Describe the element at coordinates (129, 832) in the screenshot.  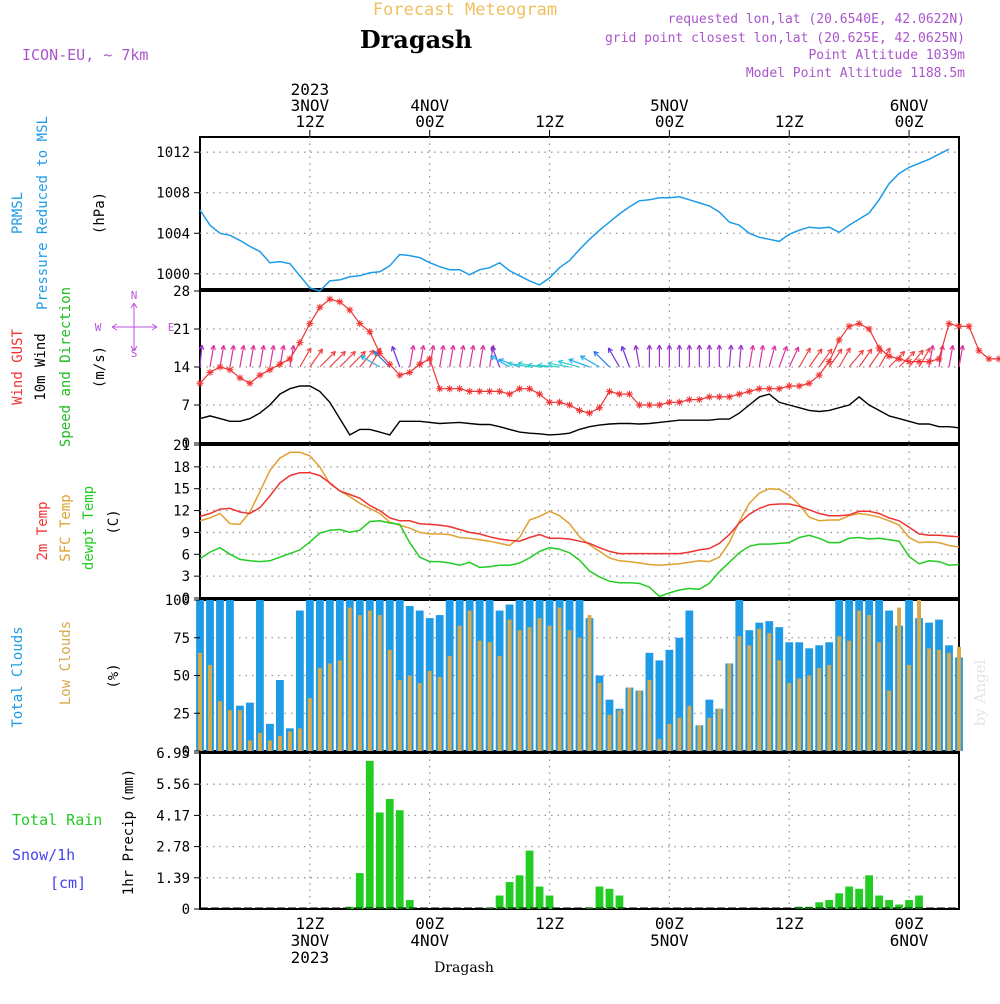
I see `precip-unit: 1hr Precip (mm)` at that location.